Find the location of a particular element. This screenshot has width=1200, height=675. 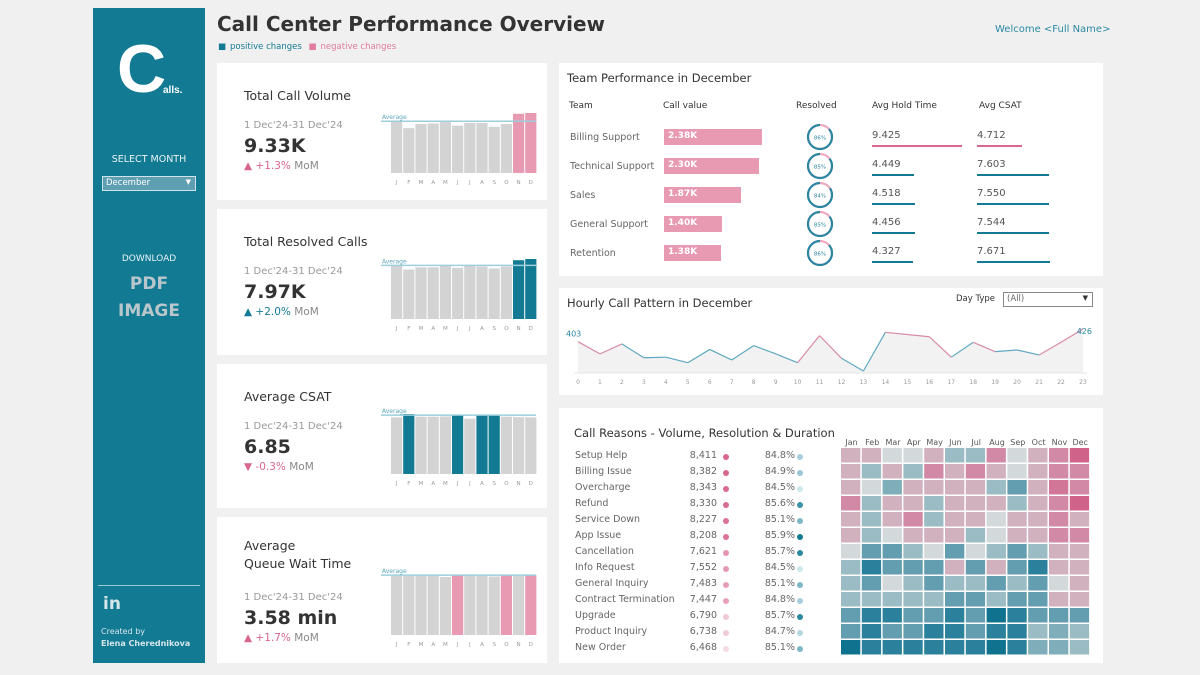

call-value-bar: 1.87K is located at coordinates (702, 195).